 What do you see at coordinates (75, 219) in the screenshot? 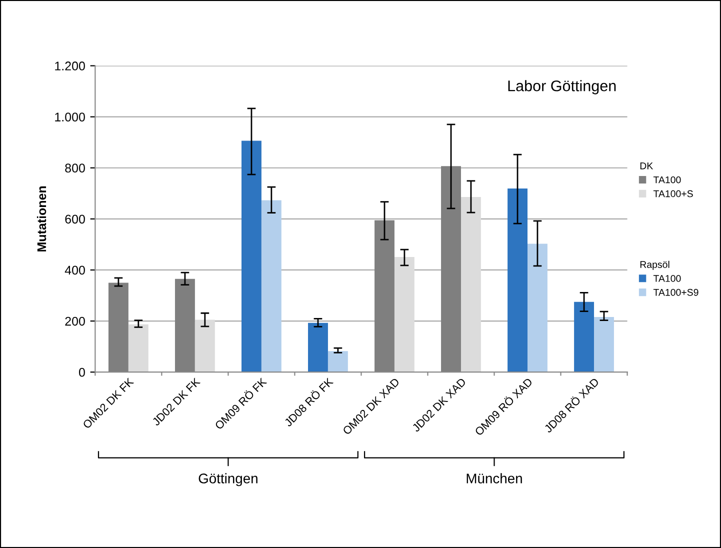
I see `y-tick-label: 600` at bounding box center [75, 219].